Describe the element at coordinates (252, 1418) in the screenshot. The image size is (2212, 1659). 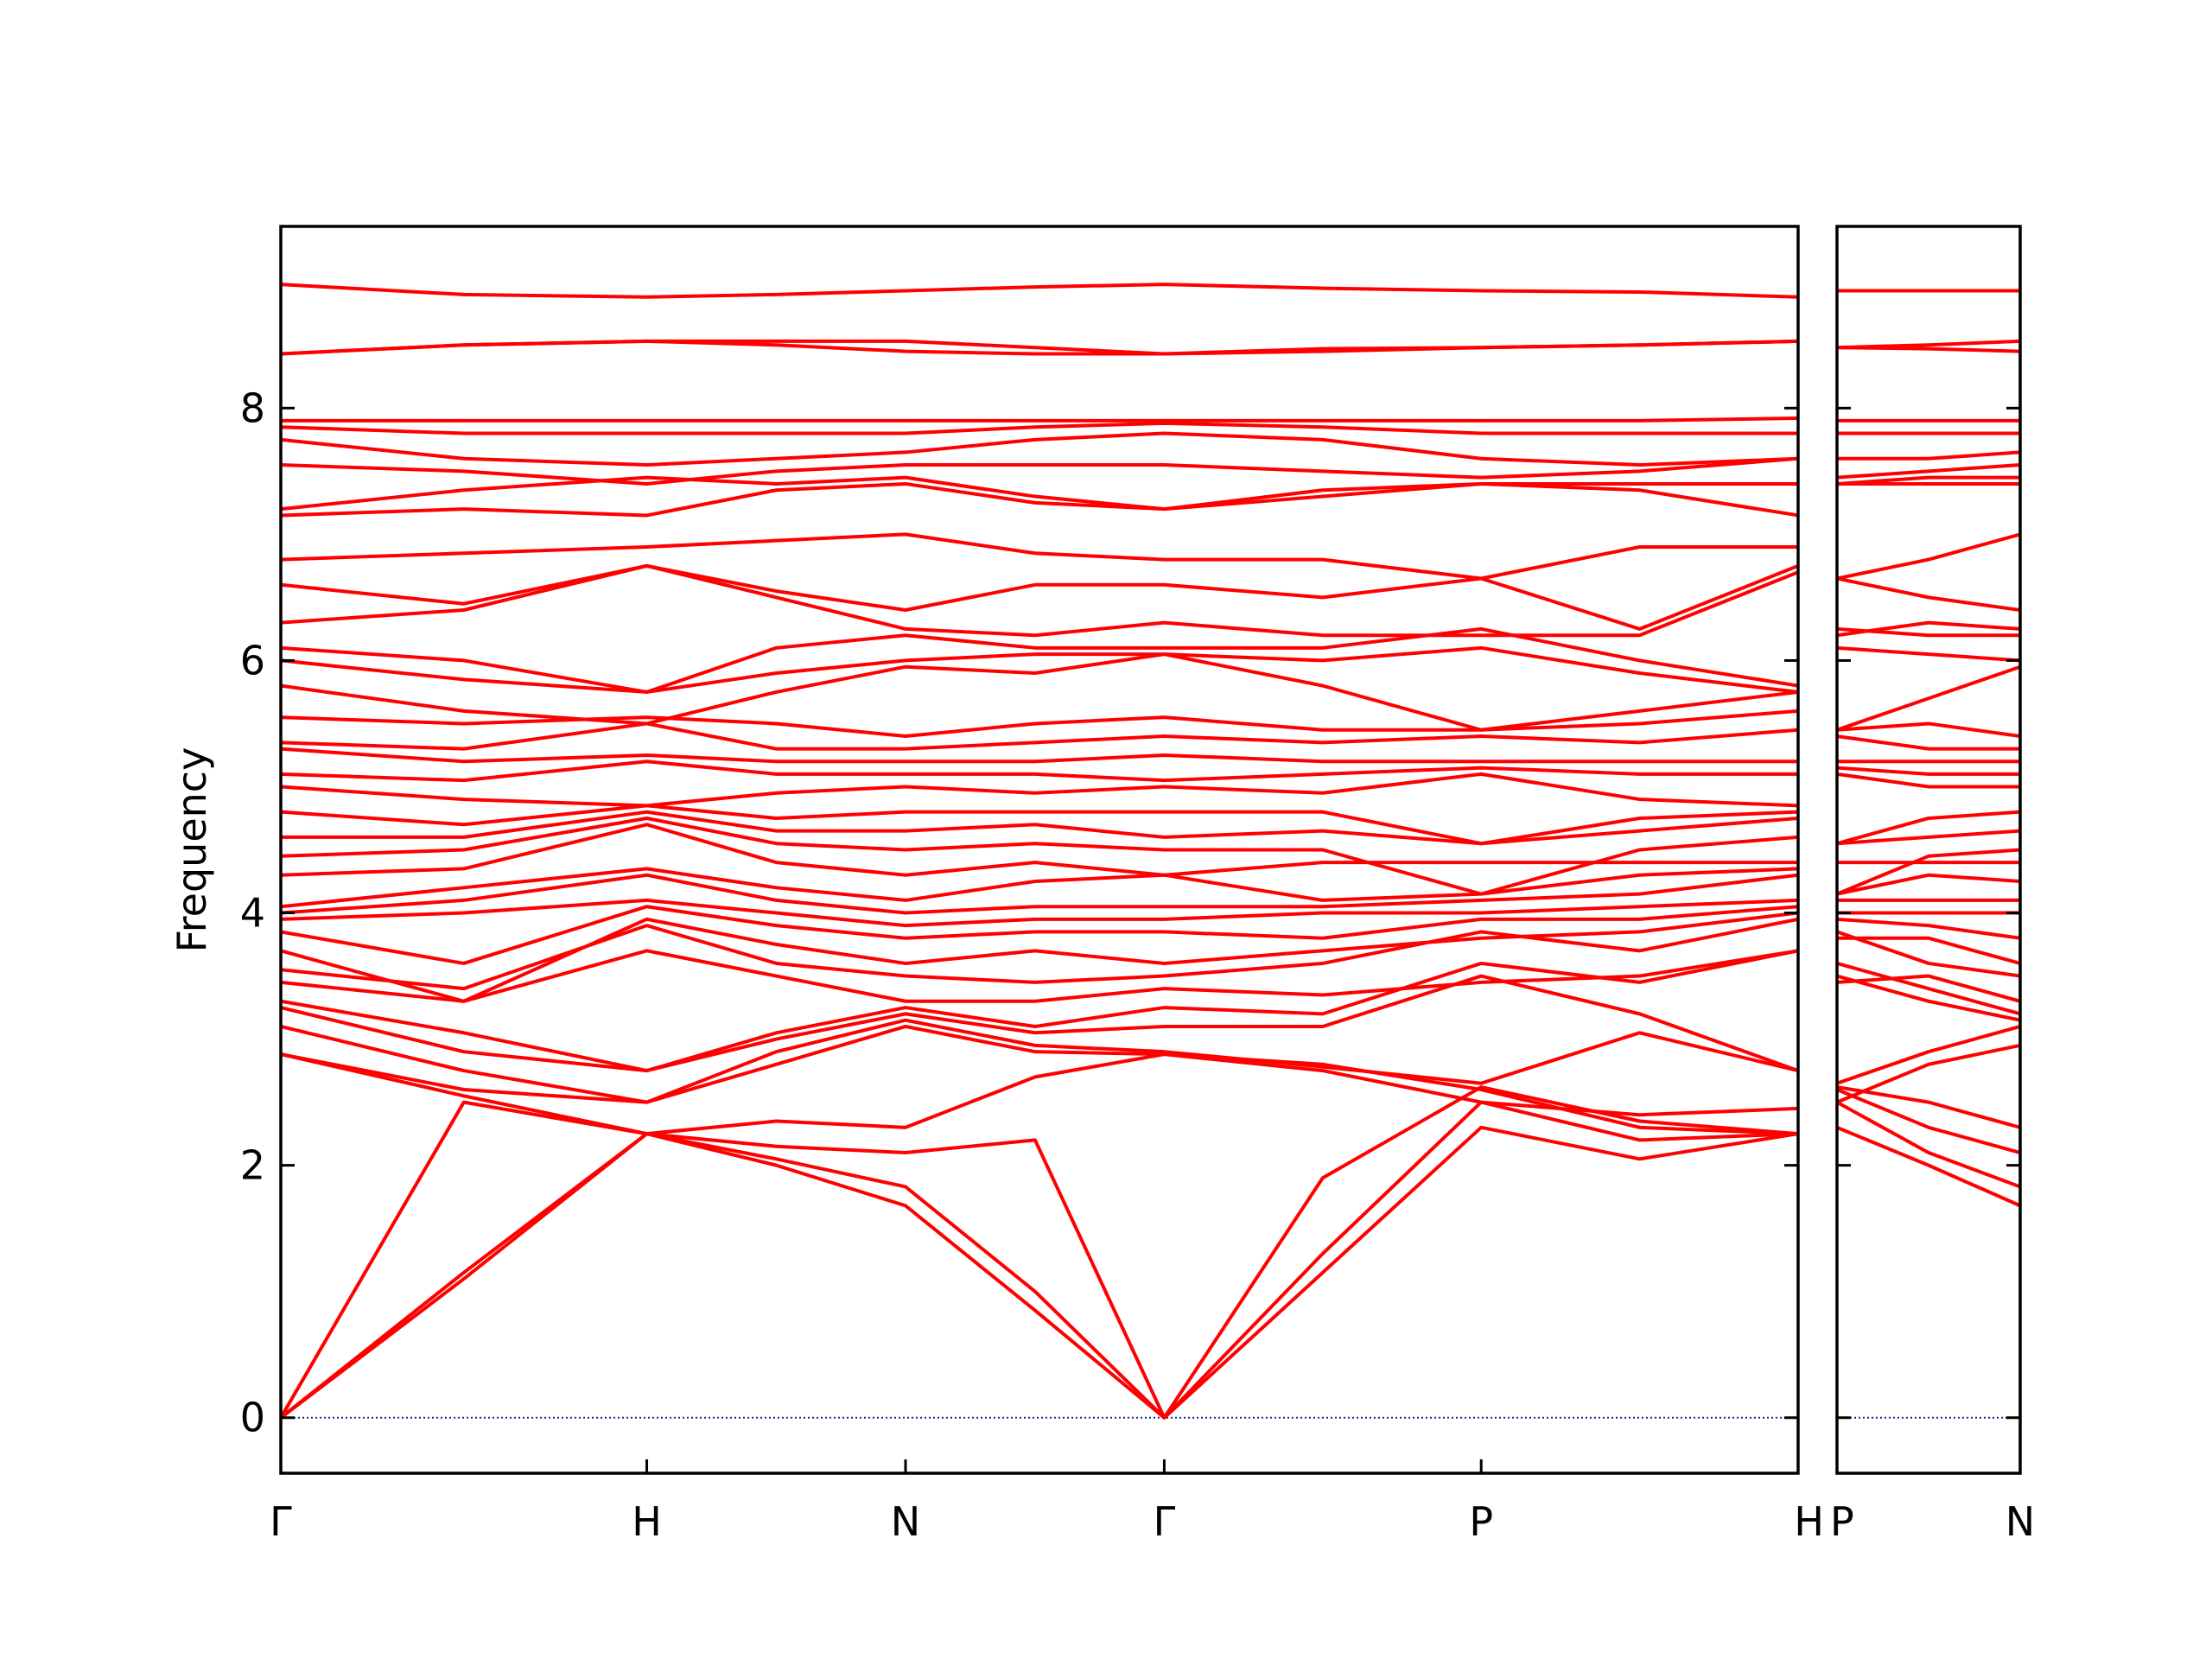
I see `y-tick-label: 0` at that location.